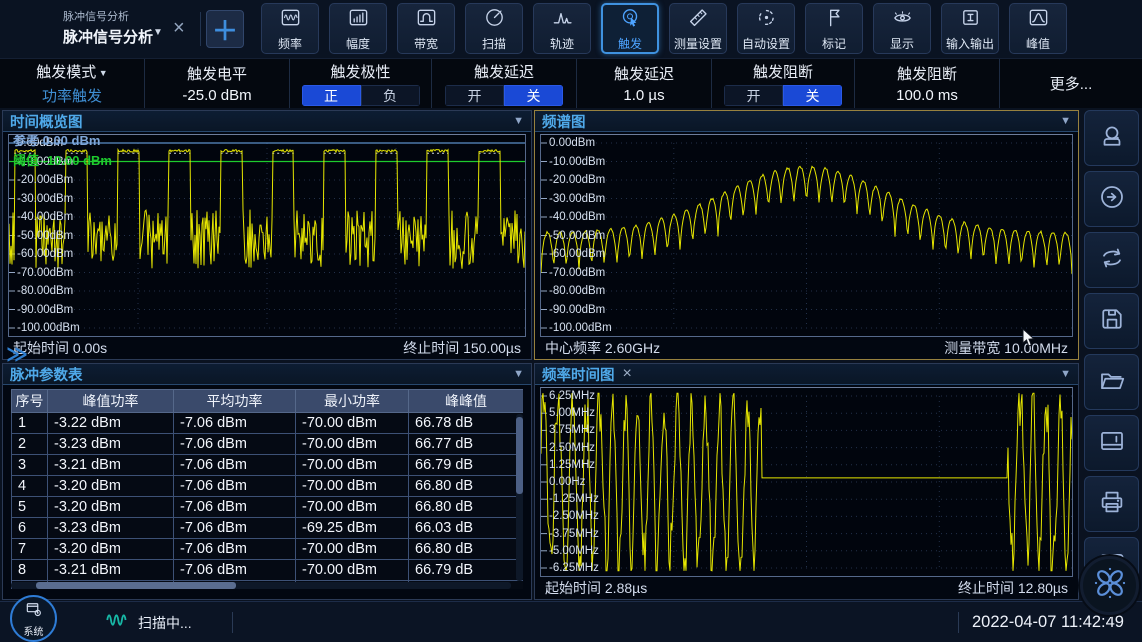 The width and height of the screenshot is (1142, 642). I want to click on windmill-button, so click(1109, 585).